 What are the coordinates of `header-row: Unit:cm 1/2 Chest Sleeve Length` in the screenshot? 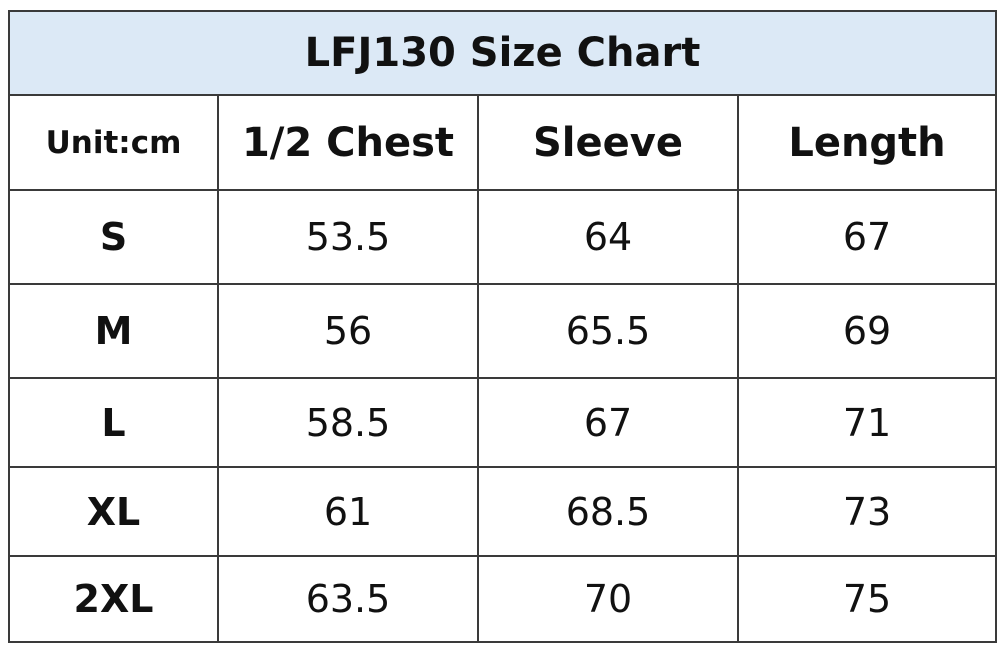 It's located at (502, 142).